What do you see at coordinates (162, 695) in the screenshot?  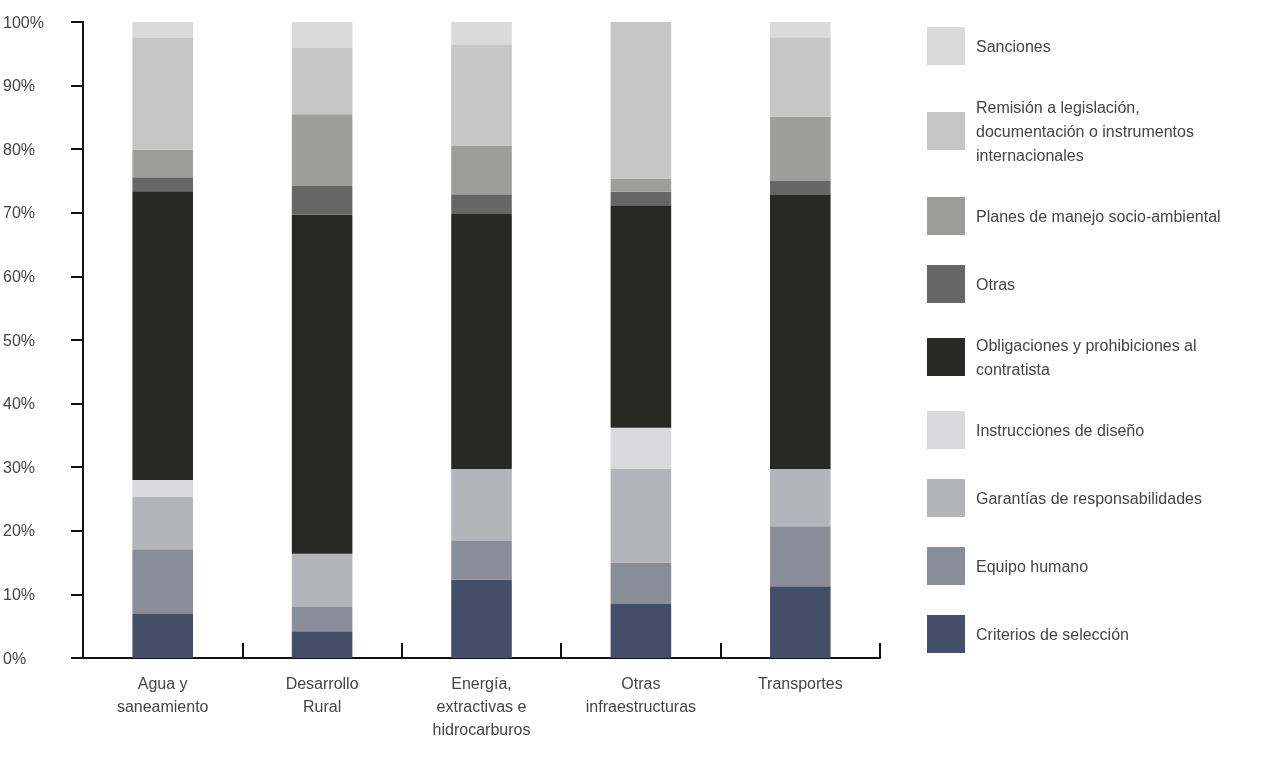 I see `x-tick-label: Agua y saneamiento` at bounding box center [162, 695].